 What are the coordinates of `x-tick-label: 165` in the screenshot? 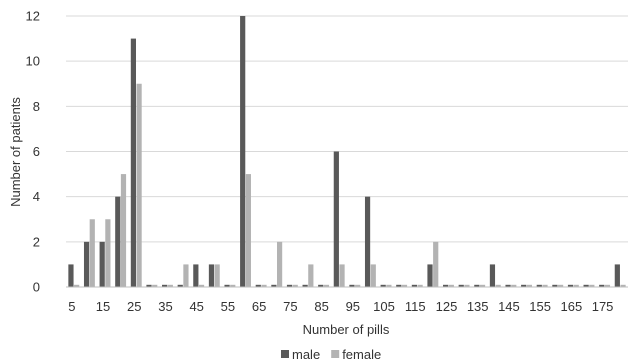 It's located at (572, 306).